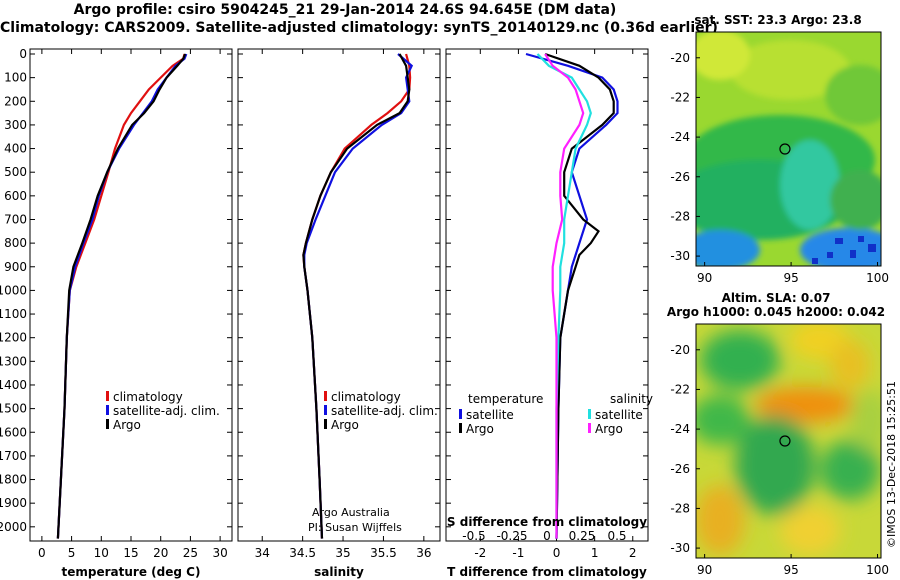 Image resolution: width=900 pixels, height=580 pixels. What do you see at coordinates (355, 527) in the screenshot?
I see `credit-pi: PI: Susan Wijffels` at bounding box center [355, 527].